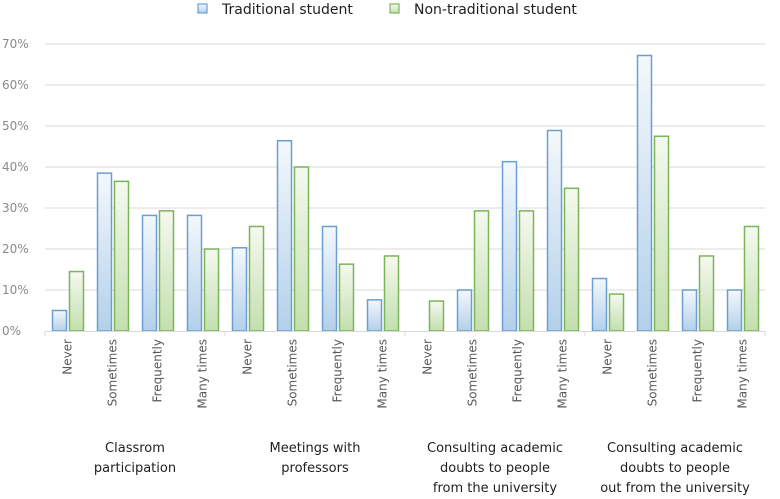  What do you see at coordinates (495, 488) in the screenshot?
I see `group-label-line: from the university` at bounding box center [495, 488].